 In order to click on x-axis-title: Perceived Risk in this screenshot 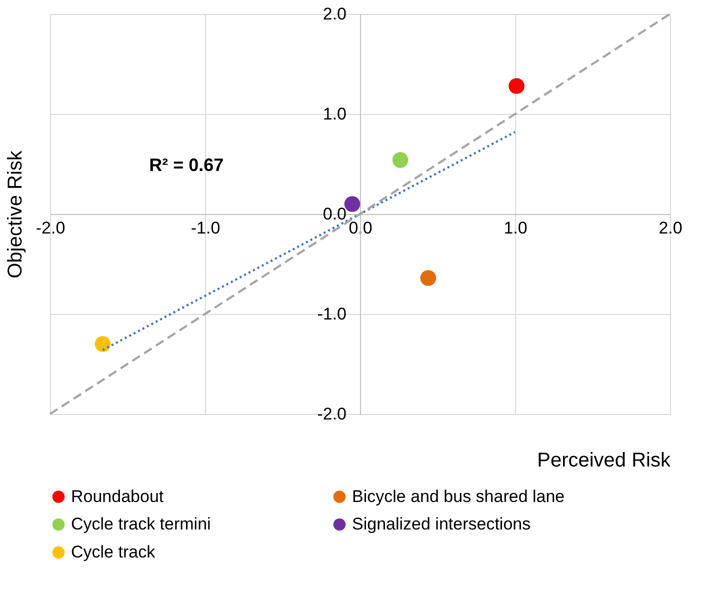, I will do `click(604, 461)`.